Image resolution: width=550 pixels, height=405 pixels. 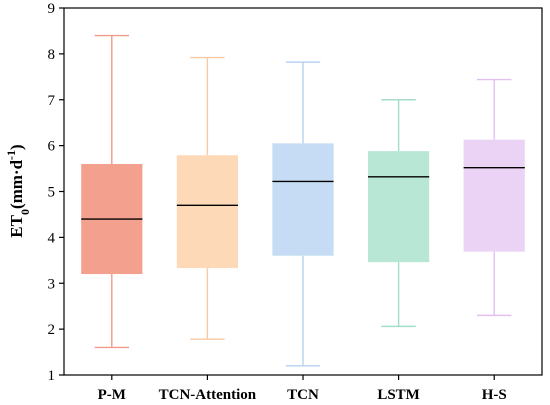 I want to click on y-tick-label: 1, so click(x=52, y=376).